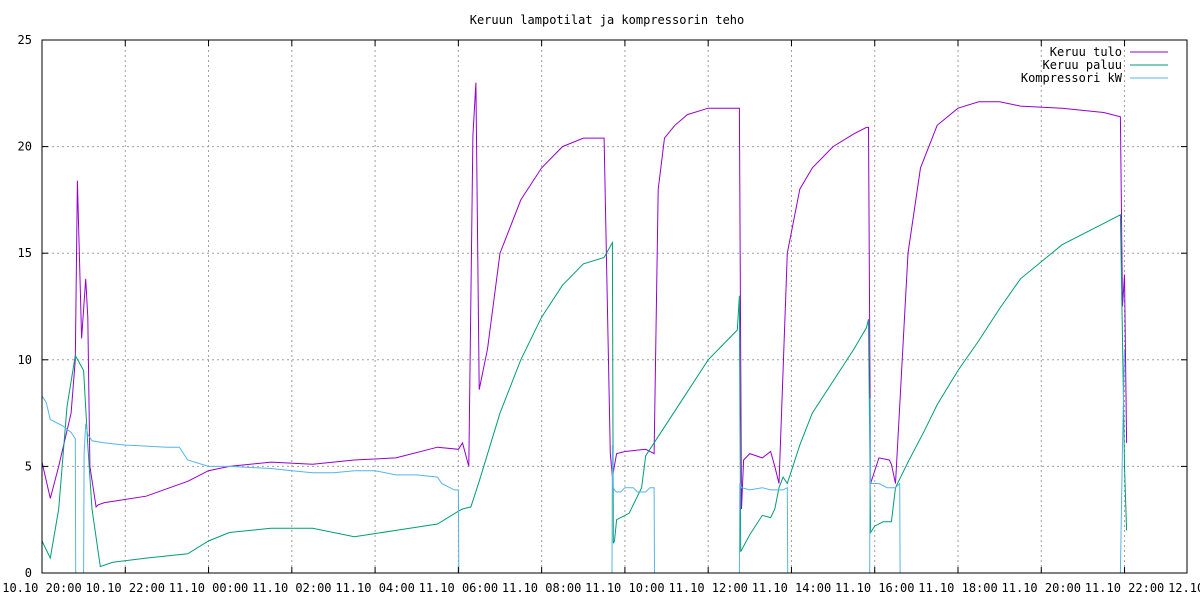 The height and width of the screenshot is (605, 1200). What do you see at coordinates (541, 588) in the screenshot?
I see `x-tick-label: 11.10 08:00` at bounding box center [541, 588].